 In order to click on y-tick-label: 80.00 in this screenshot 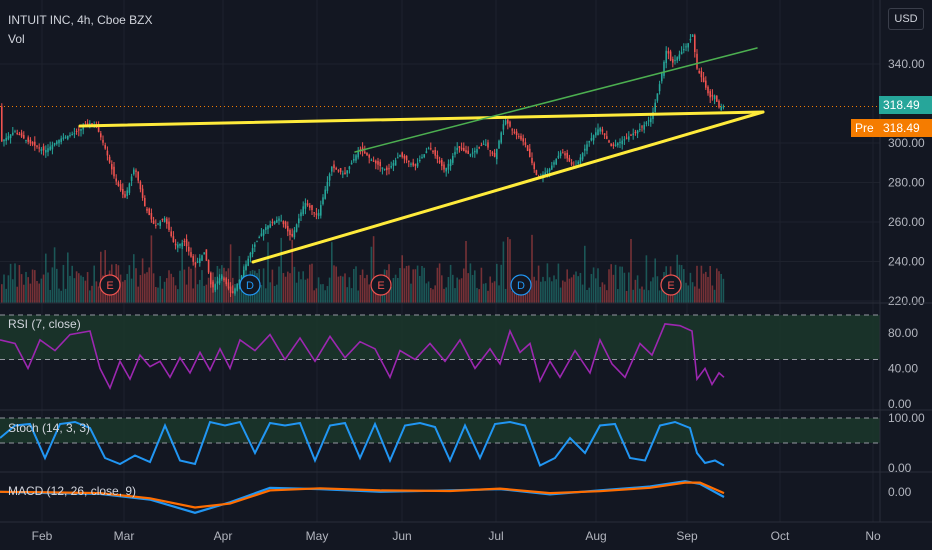, I will do `click(903, 333)`.